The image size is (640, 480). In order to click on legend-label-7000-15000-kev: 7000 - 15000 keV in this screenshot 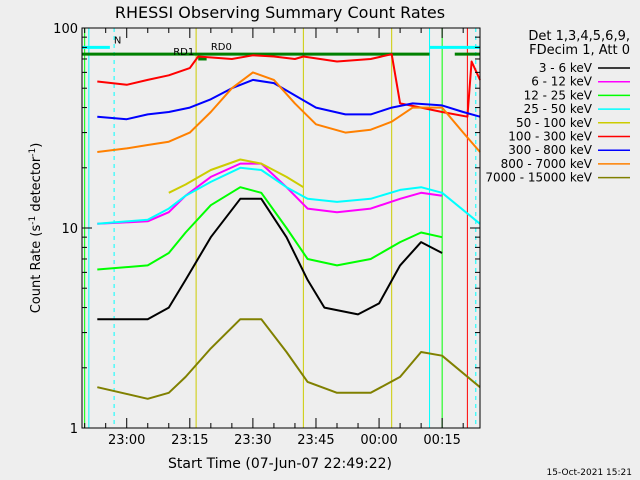, I will do `click(538, 178)`.